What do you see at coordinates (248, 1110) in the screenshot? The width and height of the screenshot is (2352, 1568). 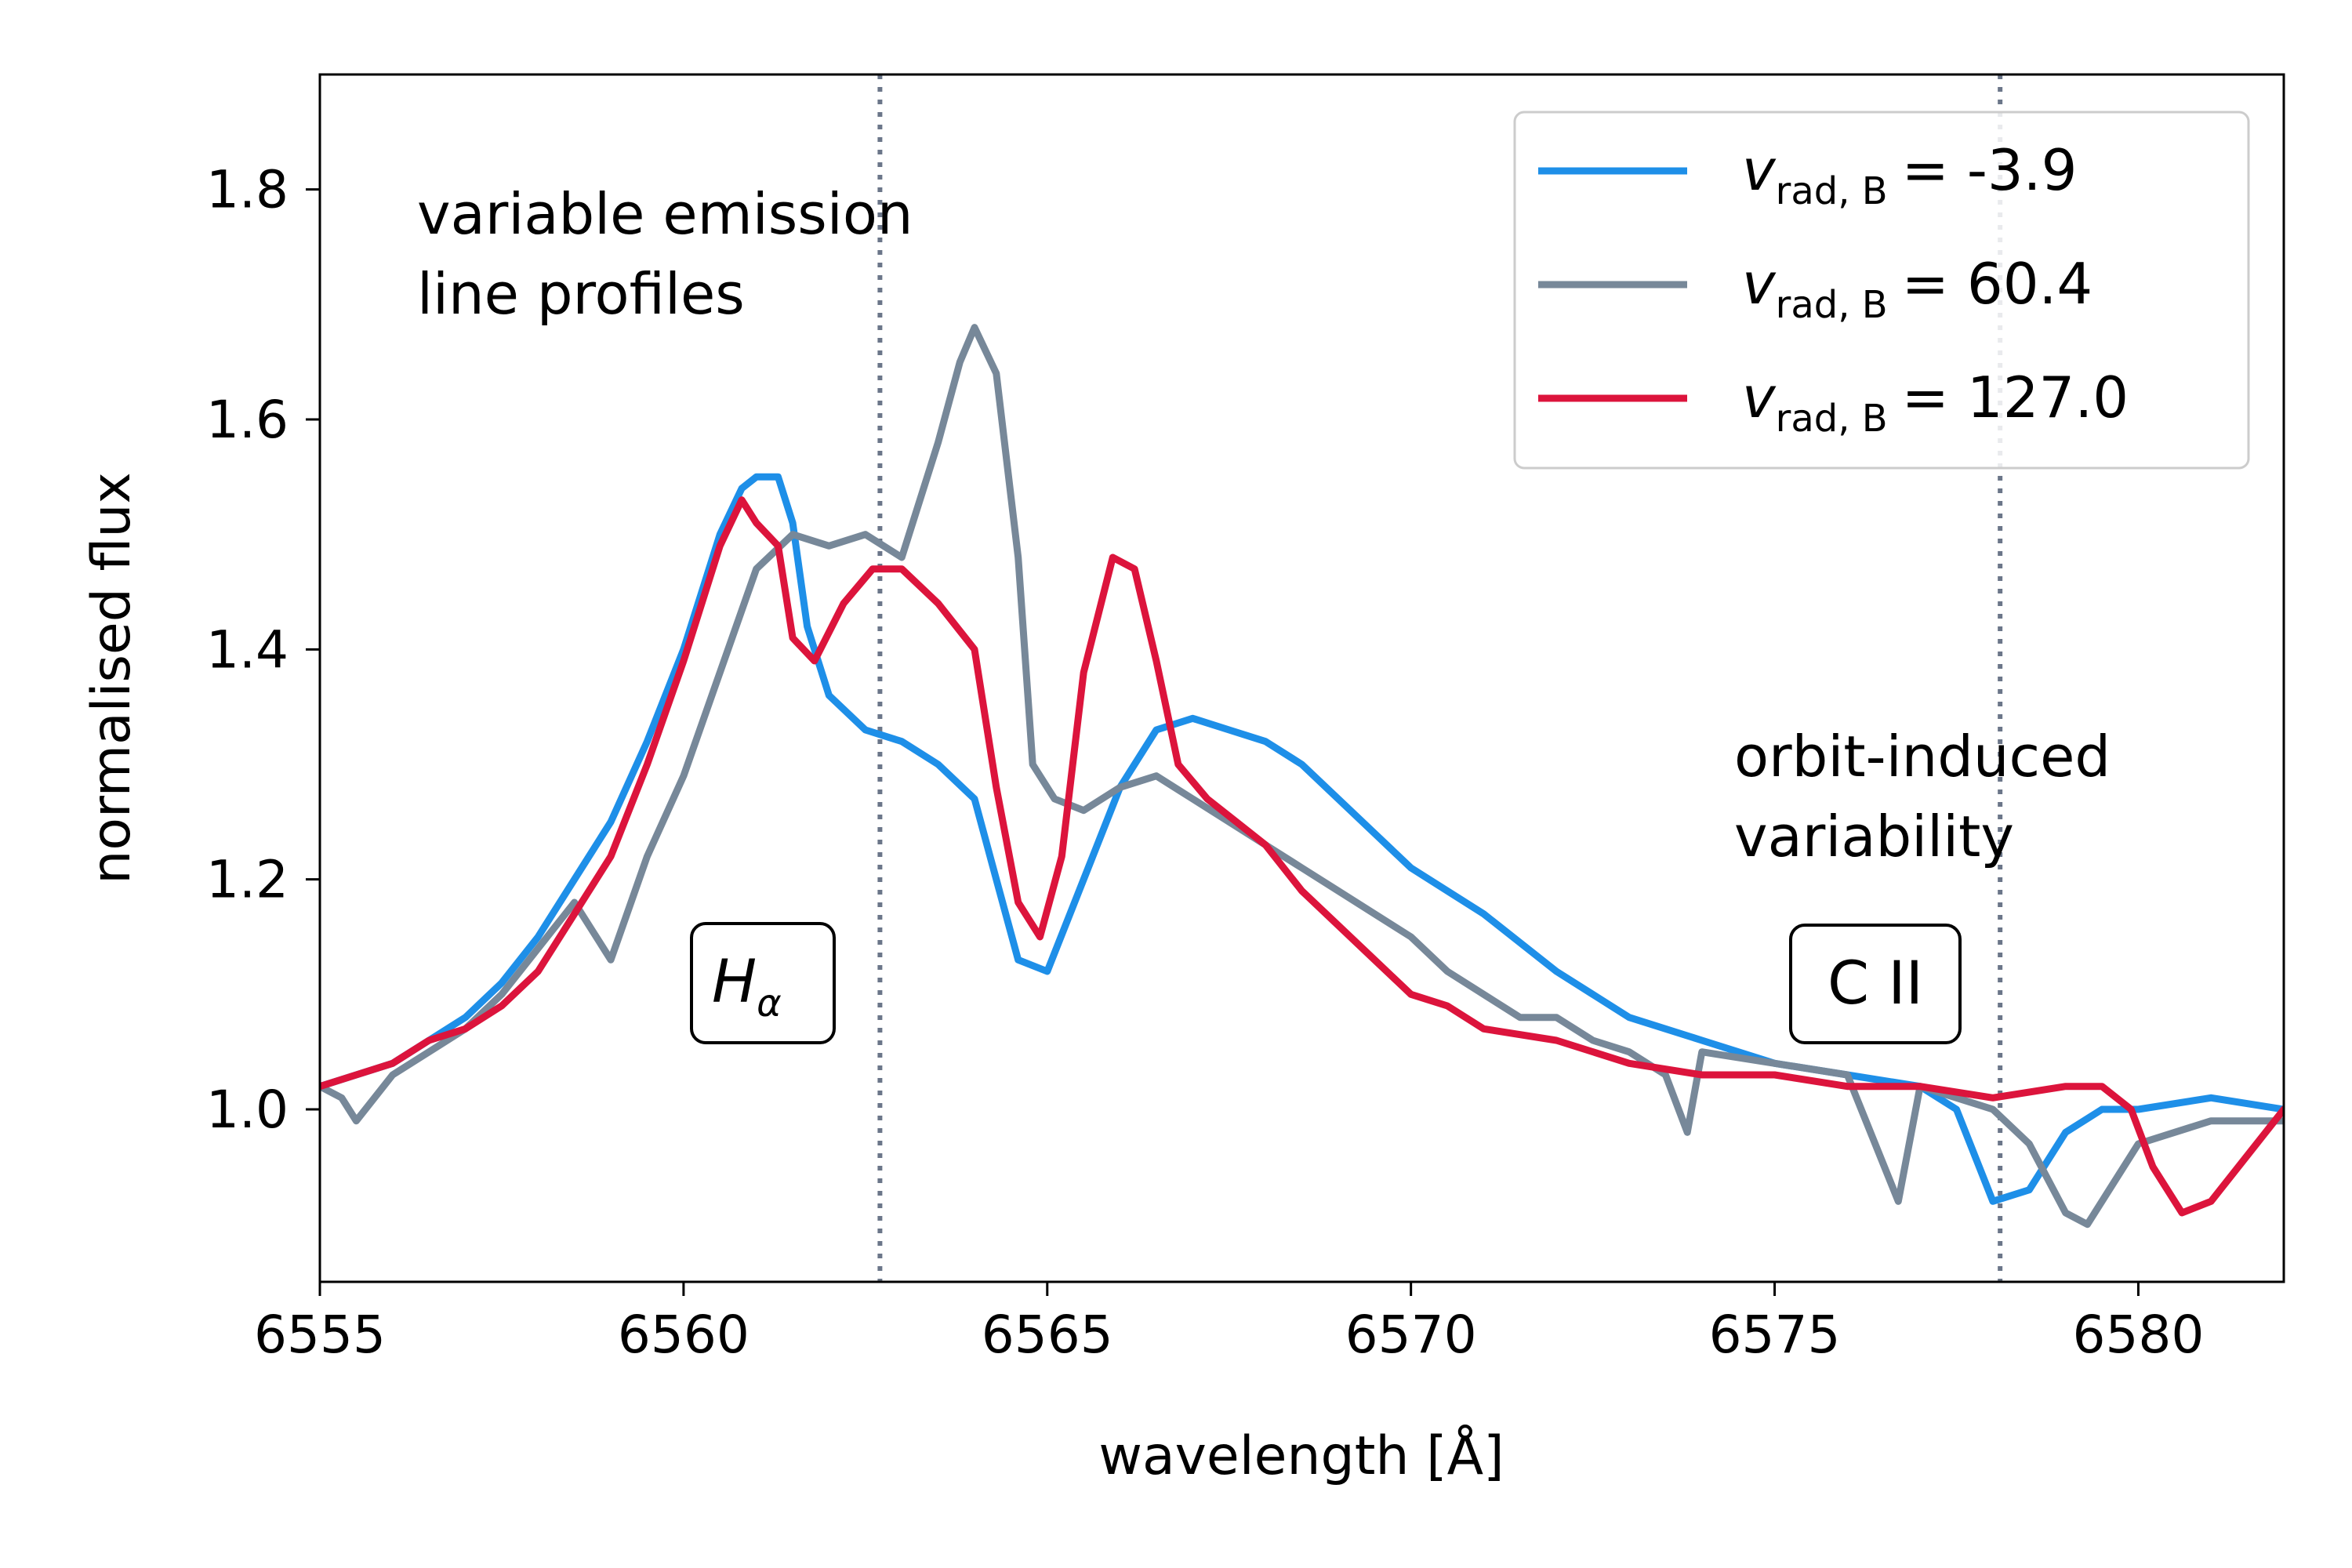 I see `y-tick-label: 1.0` at bounding box center [248, 1110].